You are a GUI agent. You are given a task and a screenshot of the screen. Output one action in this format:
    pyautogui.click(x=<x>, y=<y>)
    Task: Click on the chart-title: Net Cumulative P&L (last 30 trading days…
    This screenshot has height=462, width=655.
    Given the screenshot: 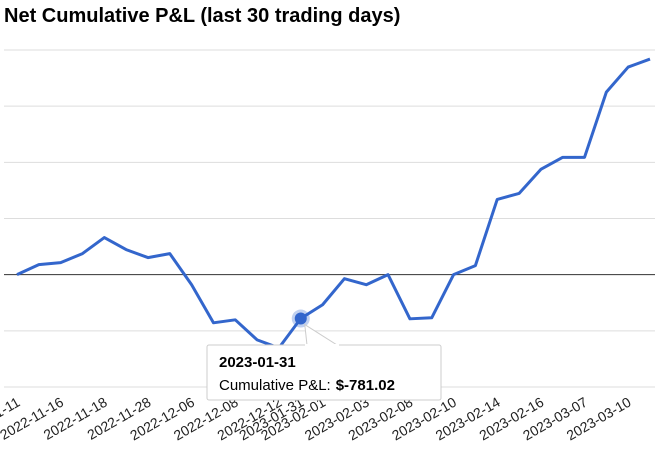 What is the action you would take?
    pyautogui.click(x=202, y=16)
    